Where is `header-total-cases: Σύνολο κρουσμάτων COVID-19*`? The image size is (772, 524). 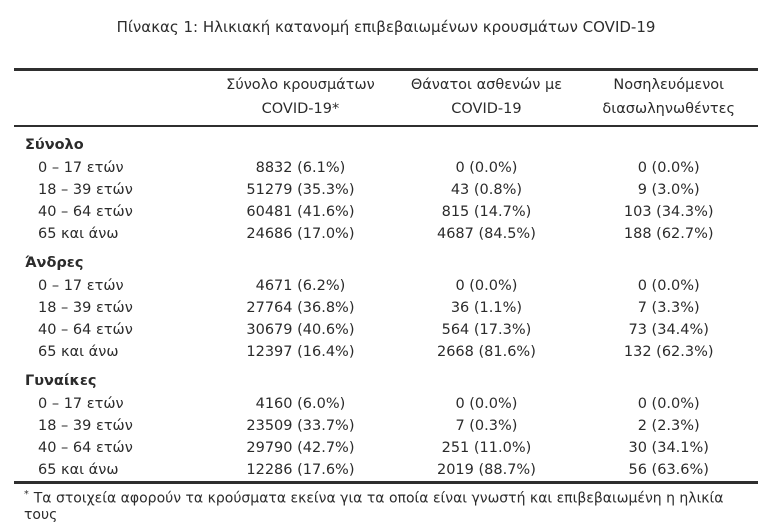
header-total-cases: Σύνολο κρουσμάτων COVID-19* is located at coordinates (300, 98).